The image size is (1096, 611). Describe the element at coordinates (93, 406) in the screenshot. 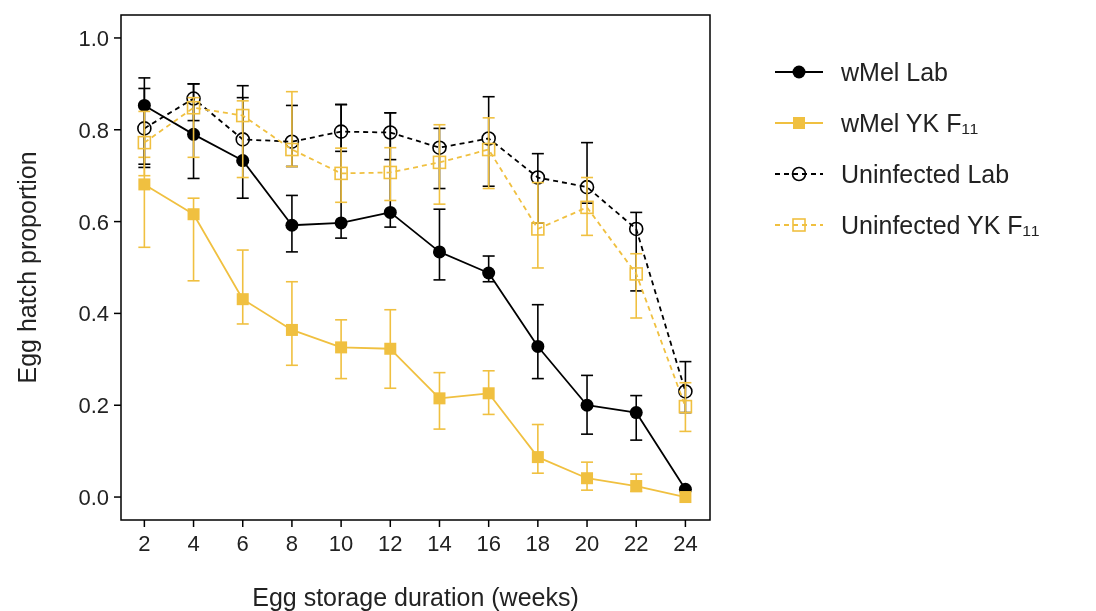

I see `y-tick-label: 0.2` at that location.